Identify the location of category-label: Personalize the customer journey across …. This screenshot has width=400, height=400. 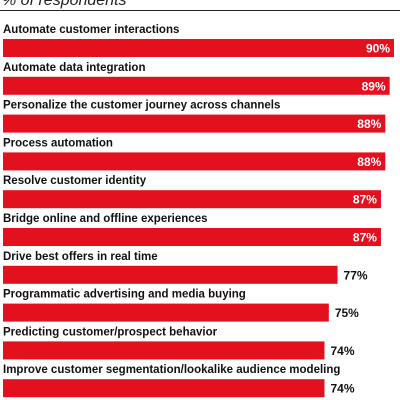
(141, 106).